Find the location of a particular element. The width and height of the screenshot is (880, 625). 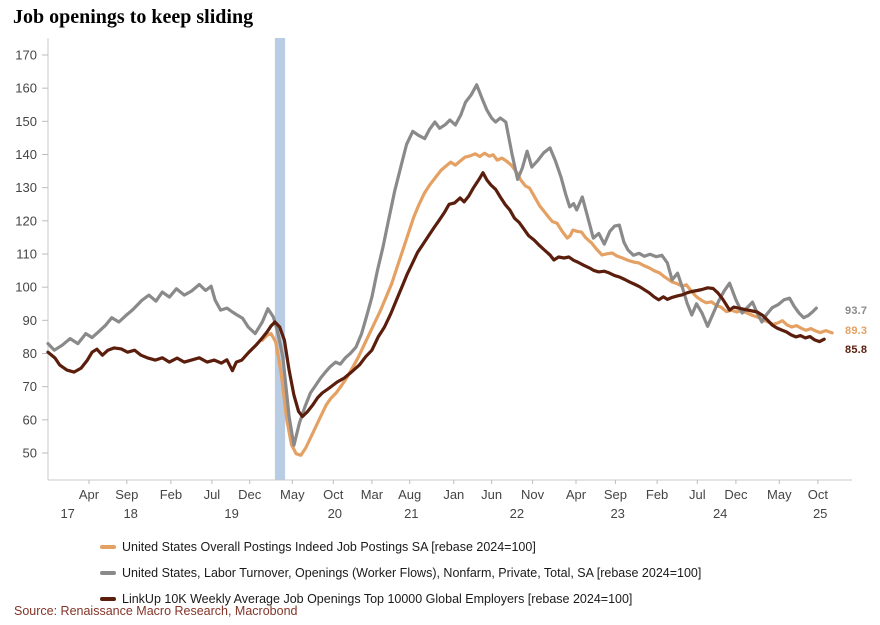

page-title: Job openings to keep sliding is located at coordinates (133, 17).